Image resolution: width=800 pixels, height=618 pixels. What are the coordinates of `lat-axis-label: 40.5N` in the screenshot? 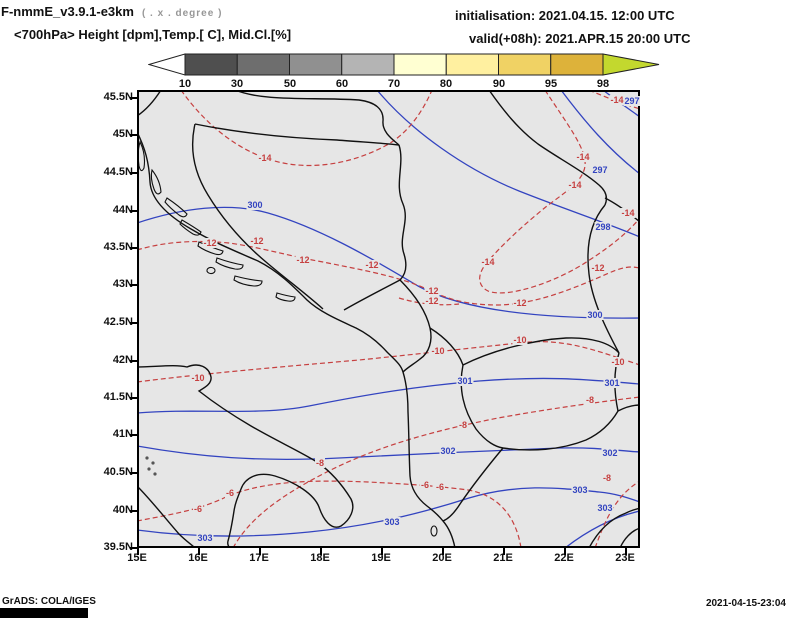 It's located at (118, 472).